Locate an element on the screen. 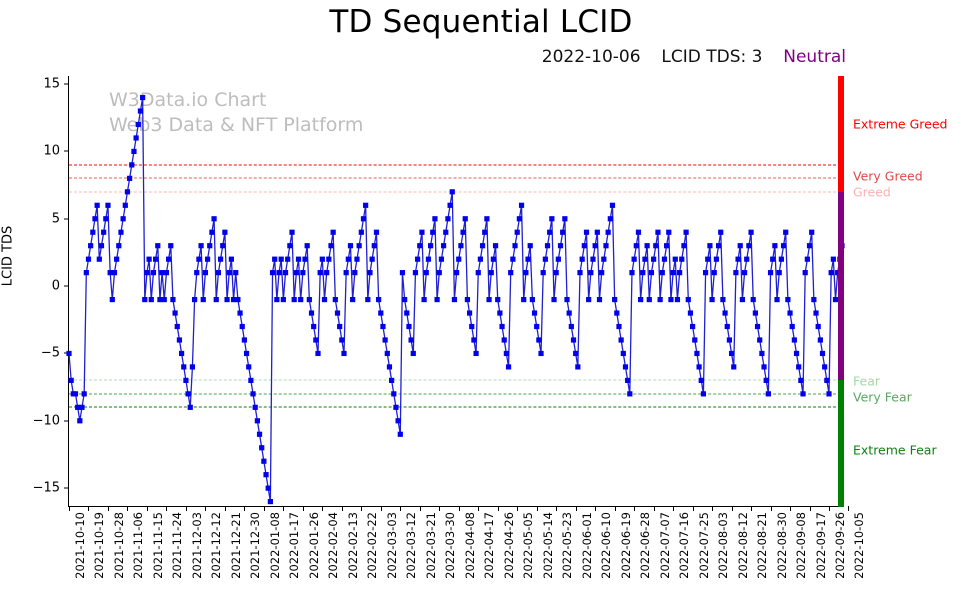  y-tick-mark is located at coordinates (66, 421).